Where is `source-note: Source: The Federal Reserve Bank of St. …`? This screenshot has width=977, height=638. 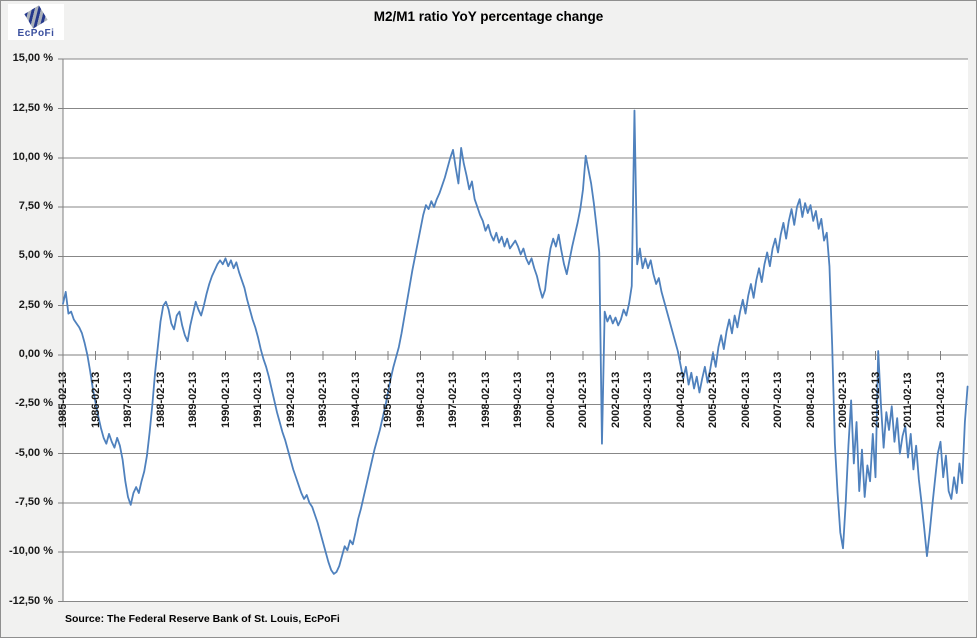 source-note: Source: The Federal Reserve Bank of St. … is located at coordinates (202, 619).